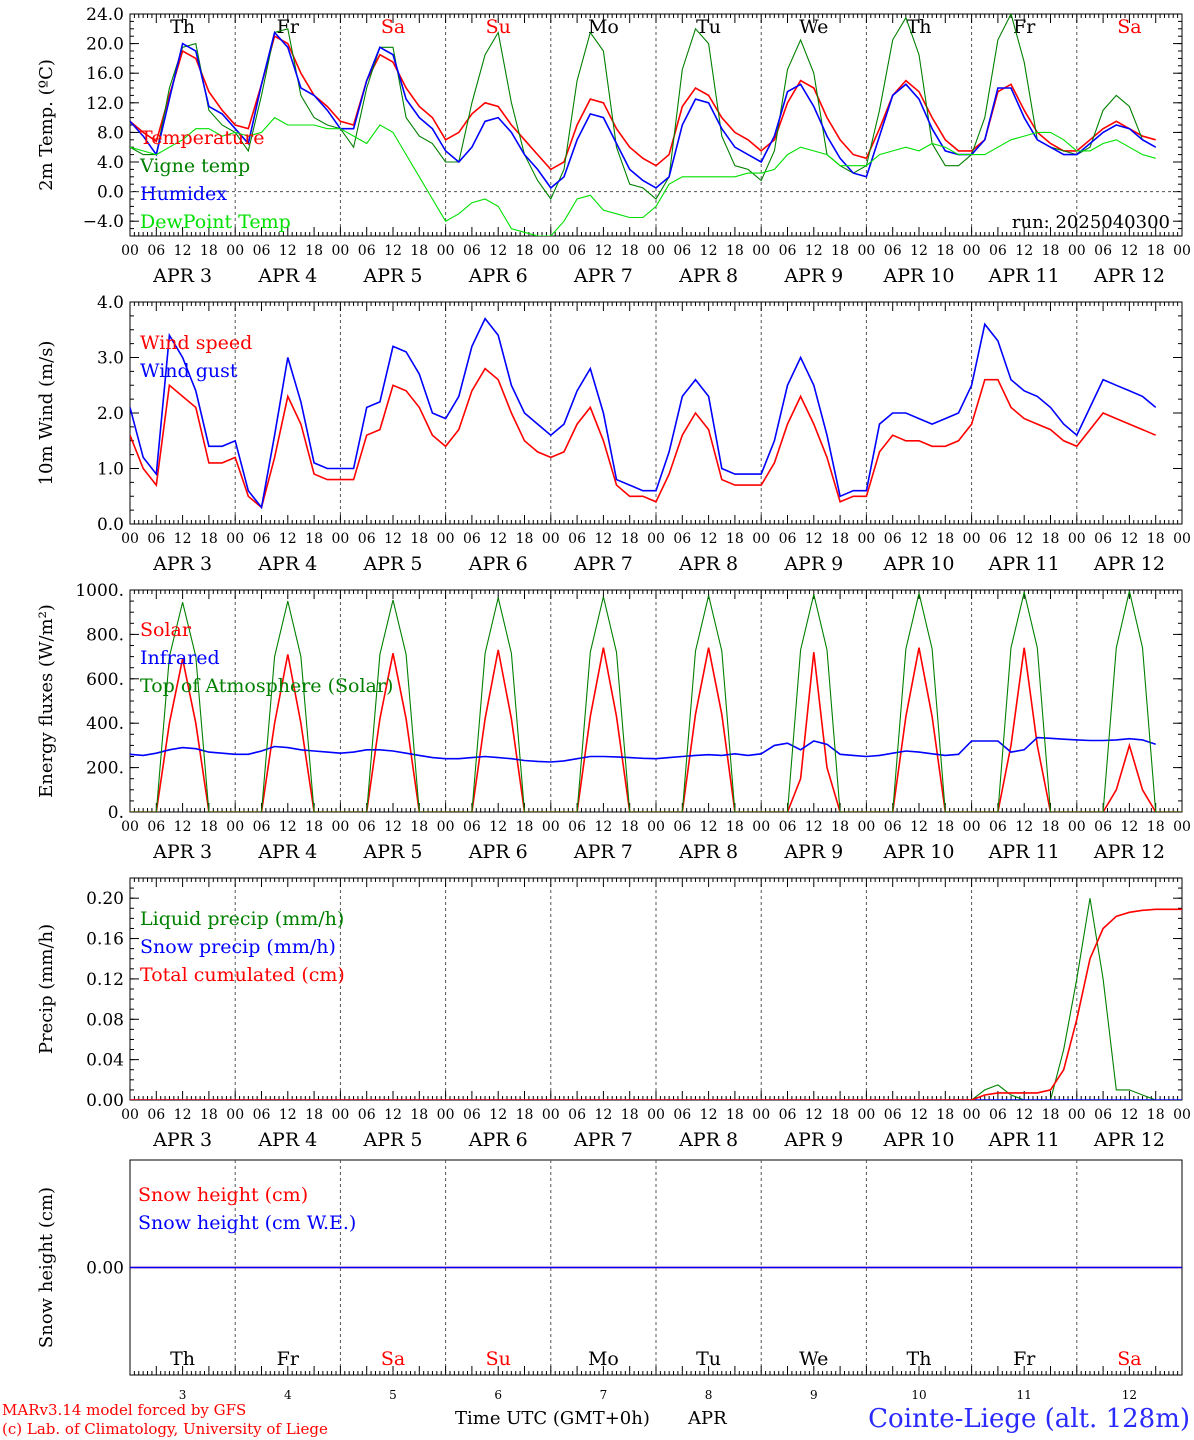 The height and width of the screenshot is (1440, 1194). I want to click on station-name: Cointe-Liege (alt. 128m), so click(1029, 1419).